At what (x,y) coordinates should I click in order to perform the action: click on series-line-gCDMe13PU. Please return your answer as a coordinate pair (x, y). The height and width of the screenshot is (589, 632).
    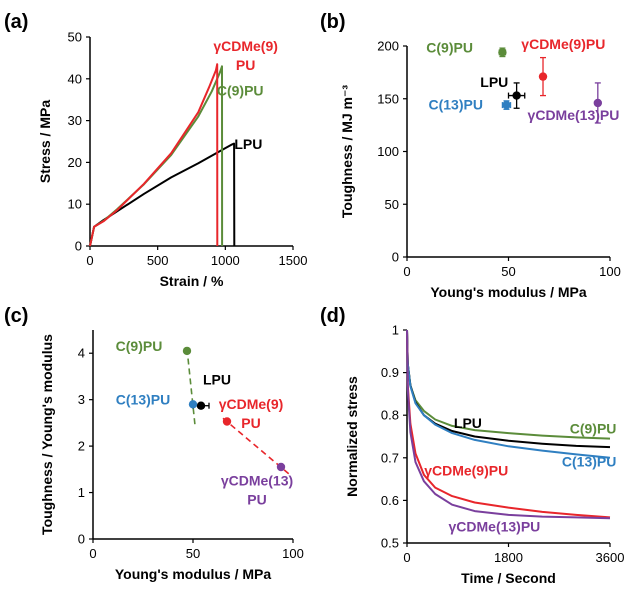
    Looking at the image, I should click on (508, 424).